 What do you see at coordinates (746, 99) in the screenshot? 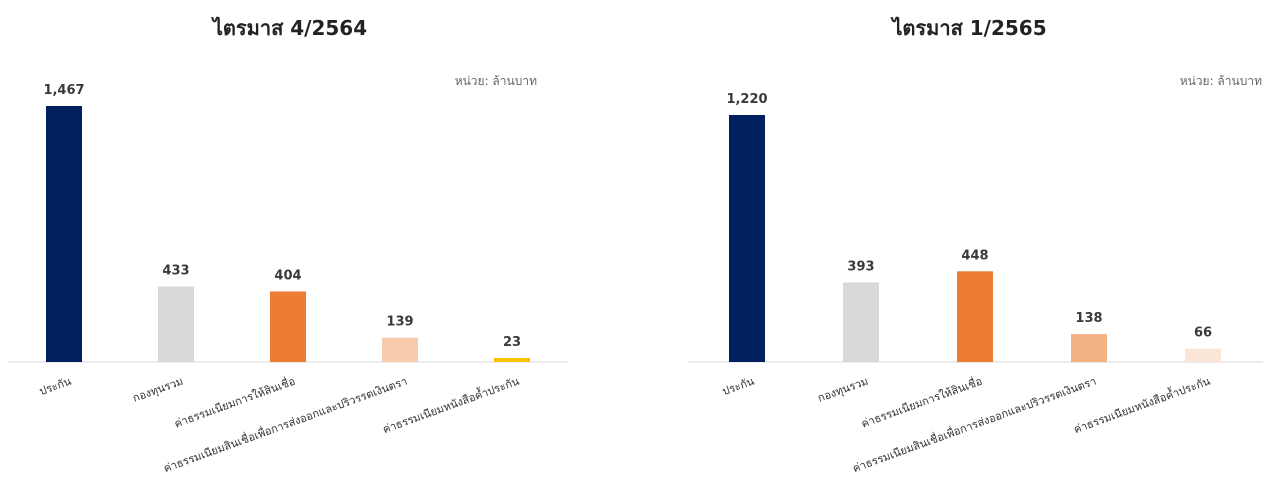
I see `data-label: 1,220` at bounding box center [746, 99].